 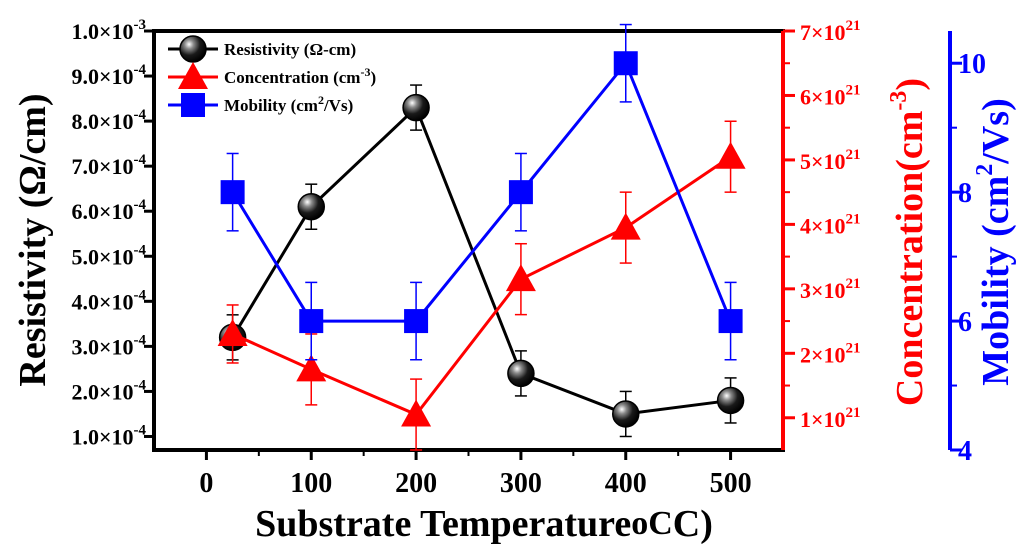 I want to click on mobility-tick-label: 8, so click(x=965, y=193).